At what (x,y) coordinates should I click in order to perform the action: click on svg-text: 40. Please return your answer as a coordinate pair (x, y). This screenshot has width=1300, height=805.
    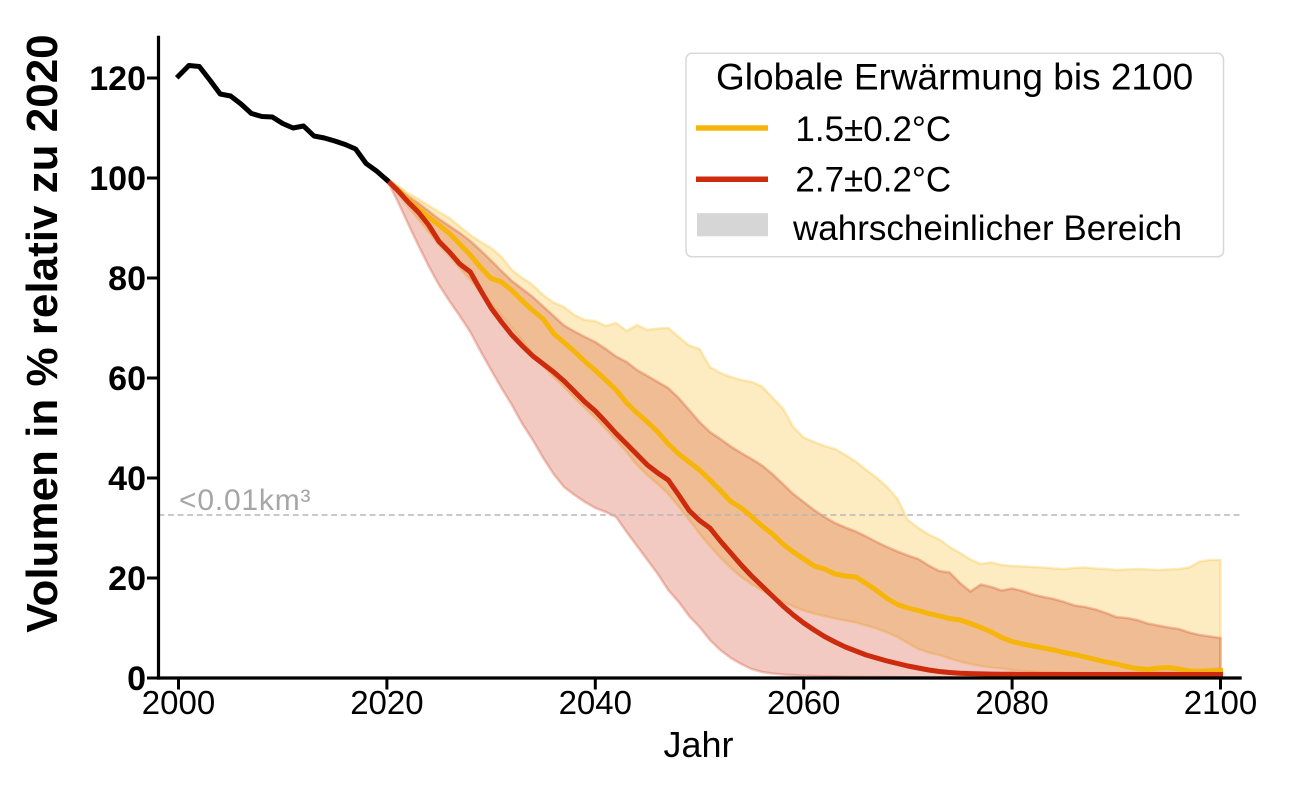
    Looking at the image, I should click on (127, 479).